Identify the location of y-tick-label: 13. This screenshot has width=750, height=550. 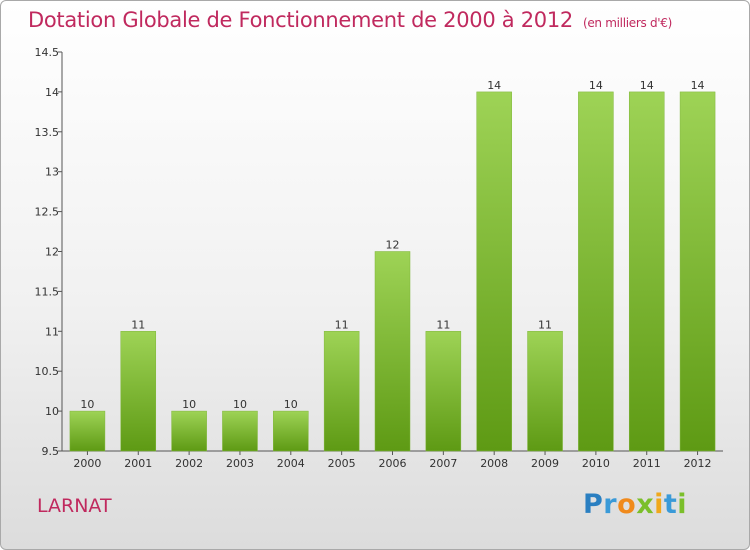
(52, 172).